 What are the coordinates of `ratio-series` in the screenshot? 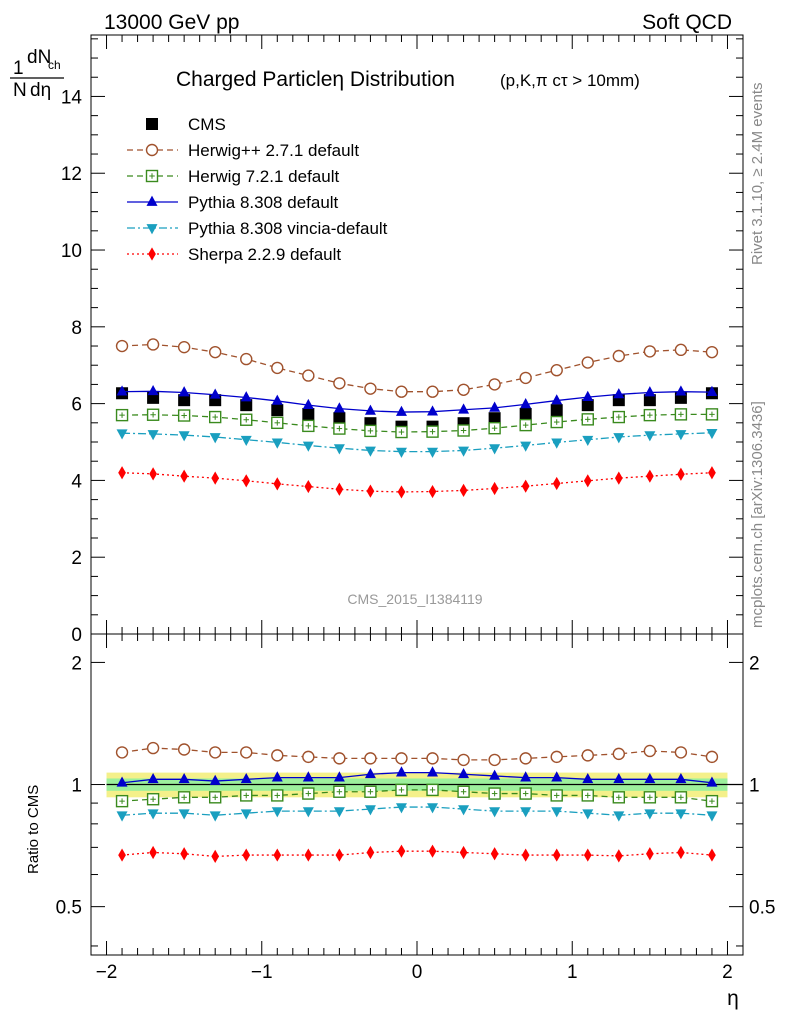 It's located at (417, 802).